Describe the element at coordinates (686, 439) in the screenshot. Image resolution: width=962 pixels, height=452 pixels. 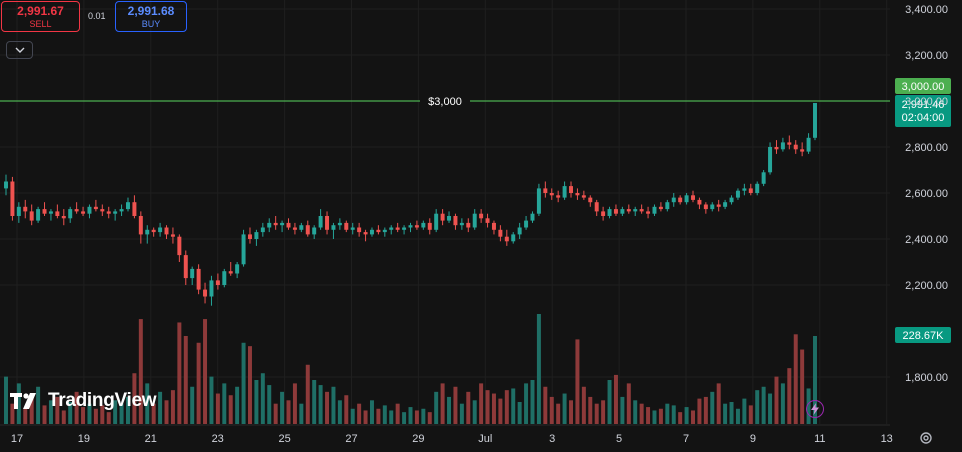
I see `x-tick-label: 7` at that location.